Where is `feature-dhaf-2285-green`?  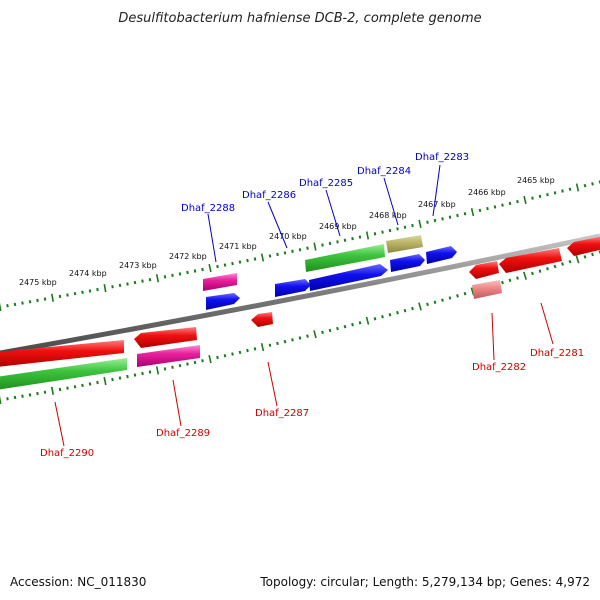
feature-dhaf-2285-green is located at coordinates (345, 258).